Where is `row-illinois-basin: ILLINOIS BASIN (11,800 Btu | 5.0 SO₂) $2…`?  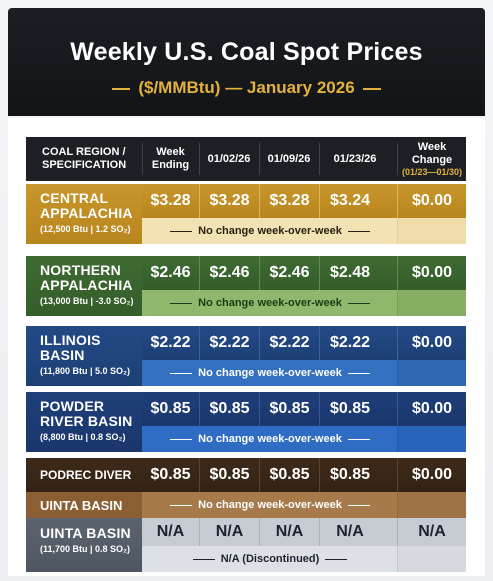 row-illinois-basin: ILLINOIS BASIN (11,800 Btu | 5.0 SO₂) $2… is located at coordinates (246, 356).